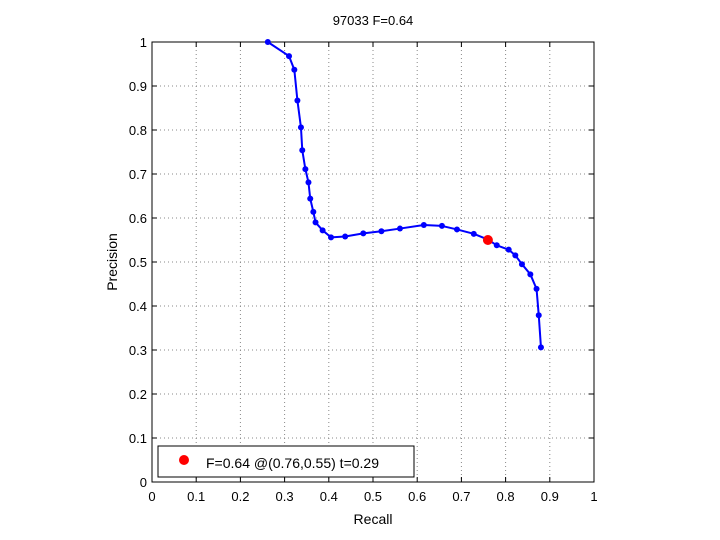 The image size is (720, 540). What do you see at coordinates (373, 519) in the screenshot?
I see `x-axis-label: Recall` at bounding box center [373, 519].